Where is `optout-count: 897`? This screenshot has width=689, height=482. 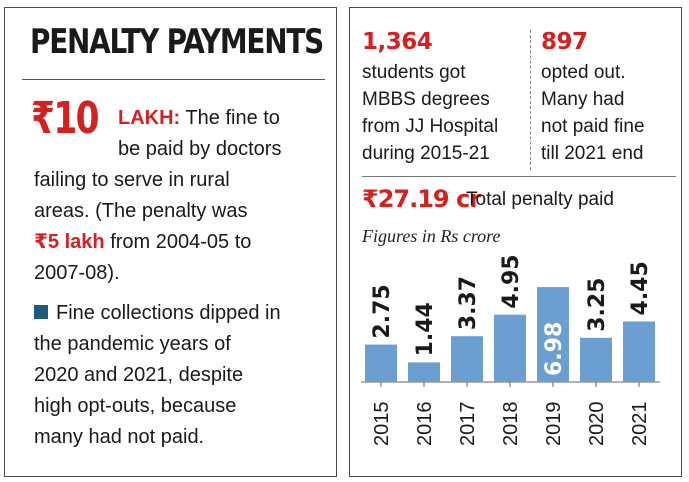
optout-count: 897 is located at coordinates (564, 42).